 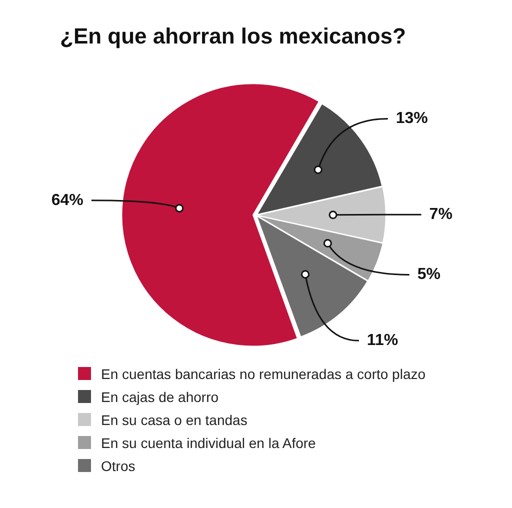 I want to click on chart-title: ¿En que ahorran los mexicanos?, so click(x=233, y=35).